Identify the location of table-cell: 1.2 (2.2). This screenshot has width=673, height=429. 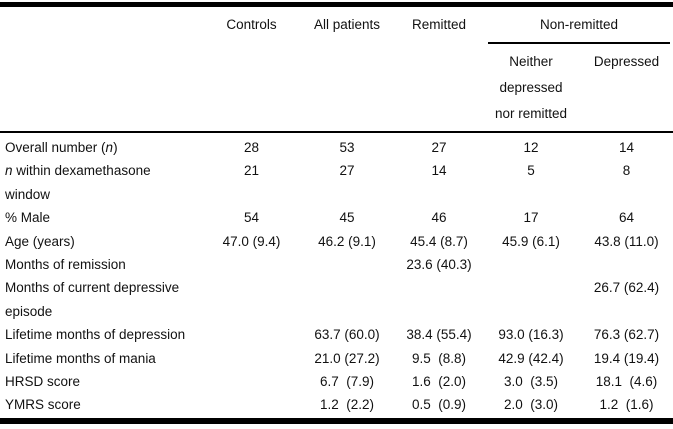
(347, 405).